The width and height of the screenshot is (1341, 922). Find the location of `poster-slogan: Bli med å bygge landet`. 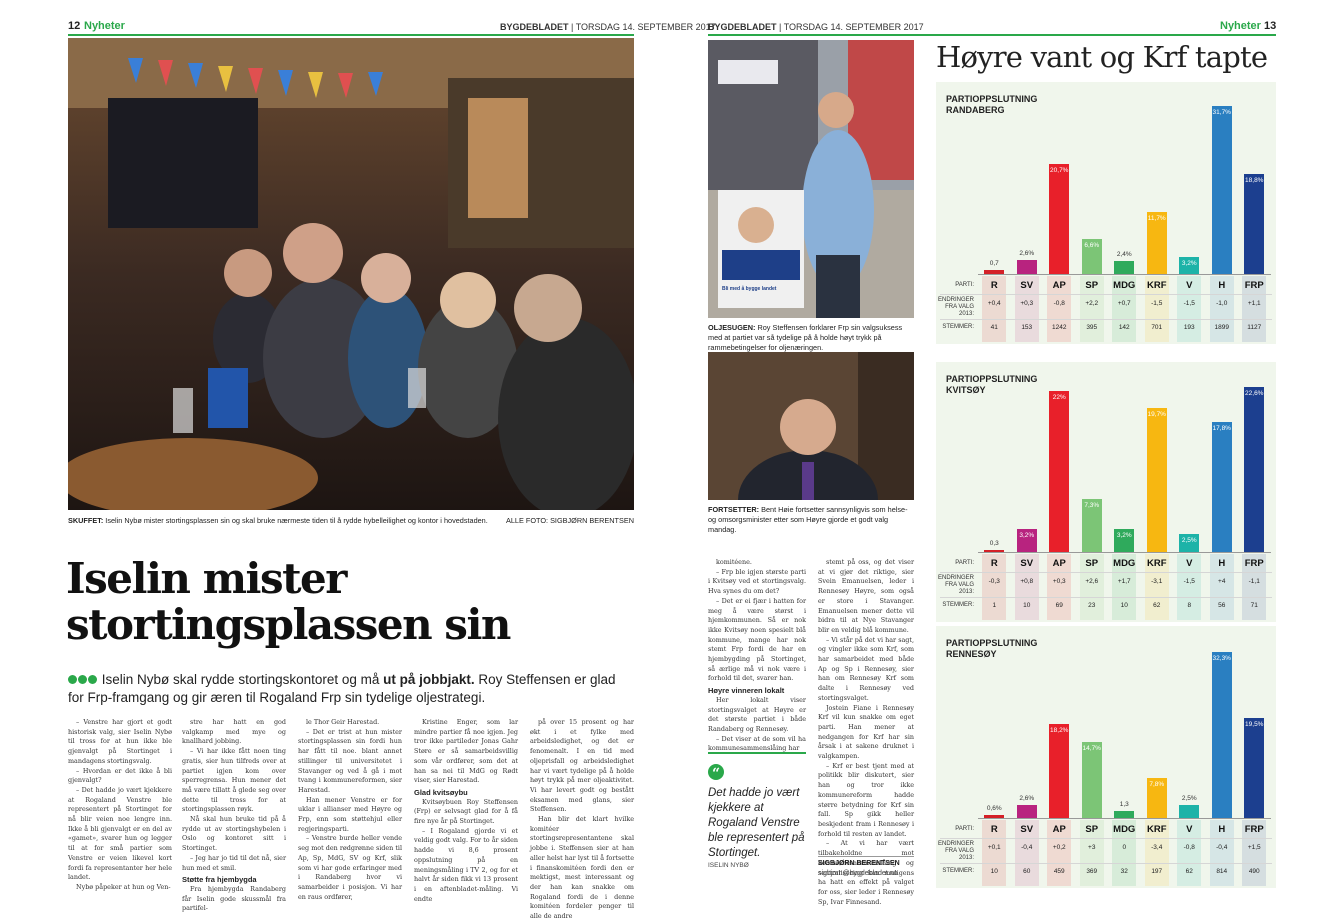

poster-slogan: Bli med å bygge landet is located at coordinates (749, 289).